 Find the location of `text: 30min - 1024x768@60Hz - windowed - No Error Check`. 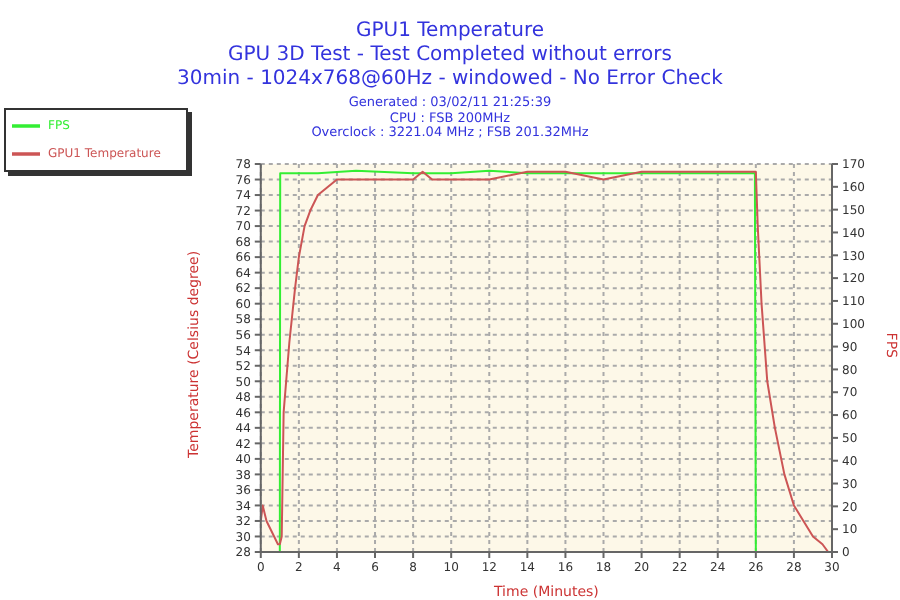

text: 30min - 1024x768@60Hz - windowed - No Error Check is located at coordinates (450, 80).